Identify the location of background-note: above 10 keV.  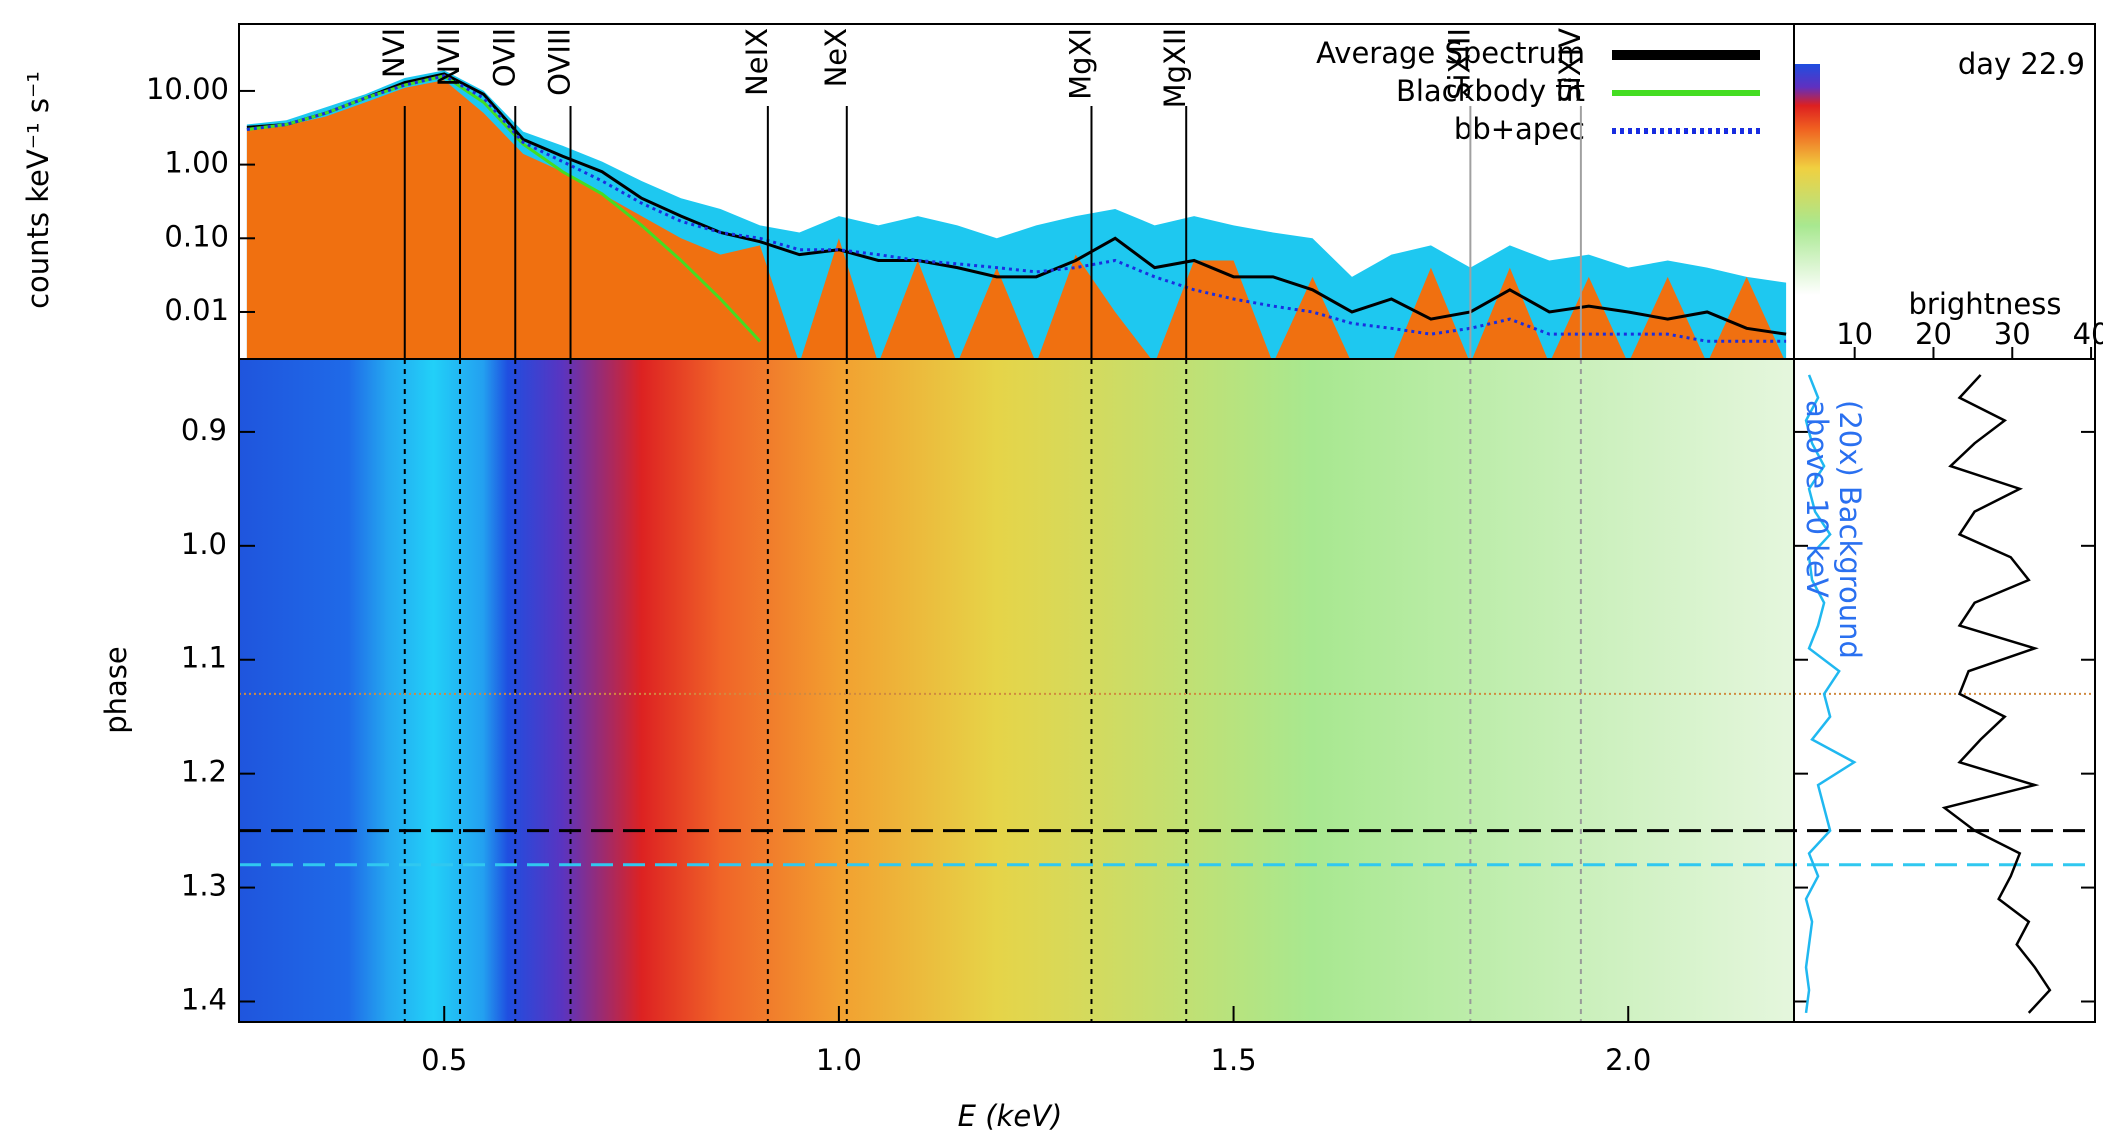
(1817, 499).